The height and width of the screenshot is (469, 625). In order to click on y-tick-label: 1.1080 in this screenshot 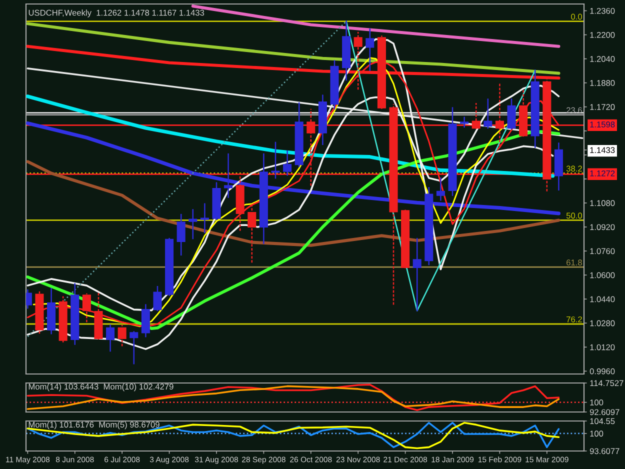, I will do `click(602, 203)`.